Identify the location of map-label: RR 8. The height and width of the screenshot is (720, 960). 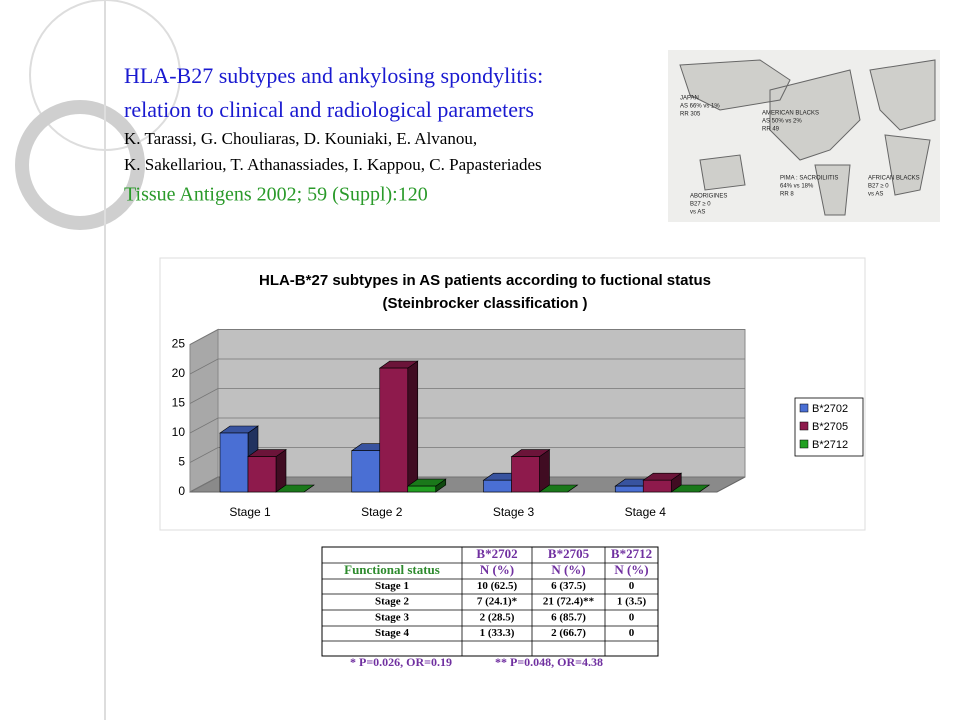
(787, 195).